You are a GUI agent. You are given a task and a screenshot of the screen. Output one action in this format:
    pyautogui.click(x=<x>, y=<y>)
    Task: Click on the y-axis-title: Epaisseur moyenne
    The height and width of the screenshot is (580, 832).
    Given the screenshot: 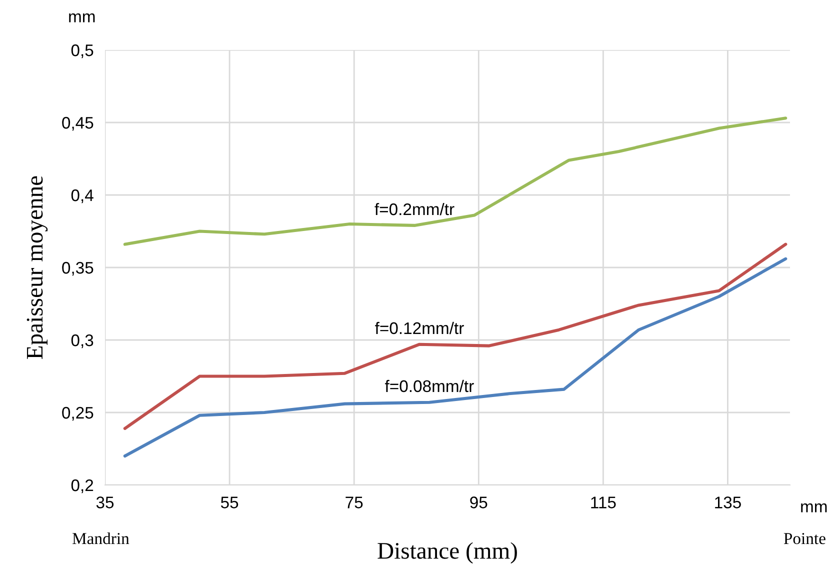 What is the action you would take?
    pyautogui.click(x=37, y=267)
    